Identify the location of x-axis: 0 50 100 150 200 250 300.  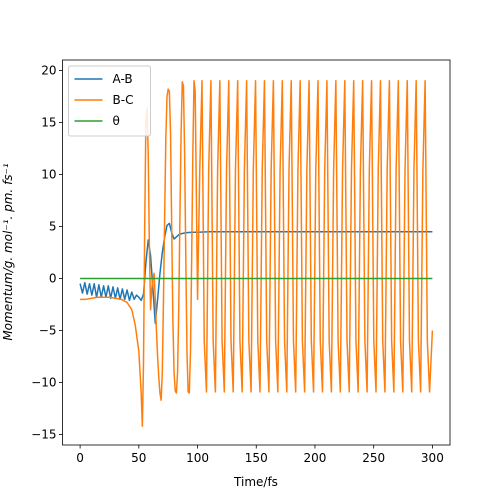
(260, 455).